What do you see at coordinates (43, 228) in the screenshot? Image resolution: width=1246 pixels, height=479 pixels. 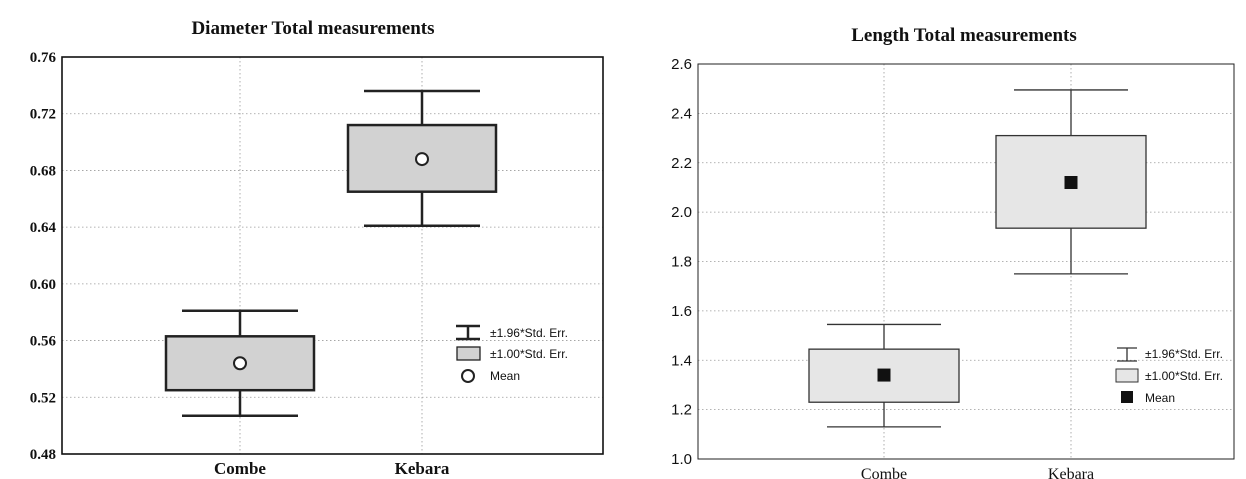 I see `y-tick-label: 0.64` at bounding box center [43, 228].